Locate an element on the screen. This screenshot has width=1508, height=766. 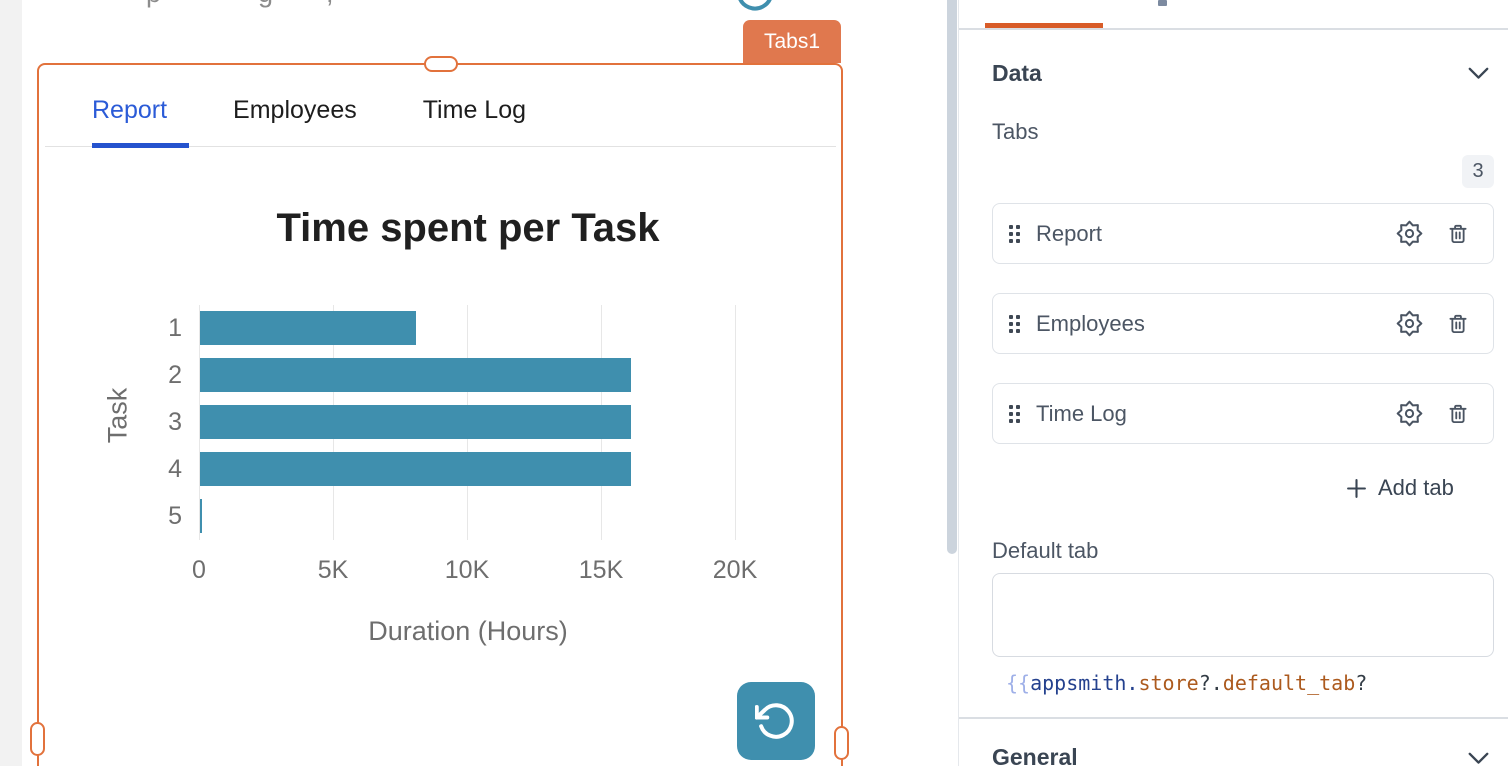
clipped-tab-text-fragment is located at coordinates (1162, 3).